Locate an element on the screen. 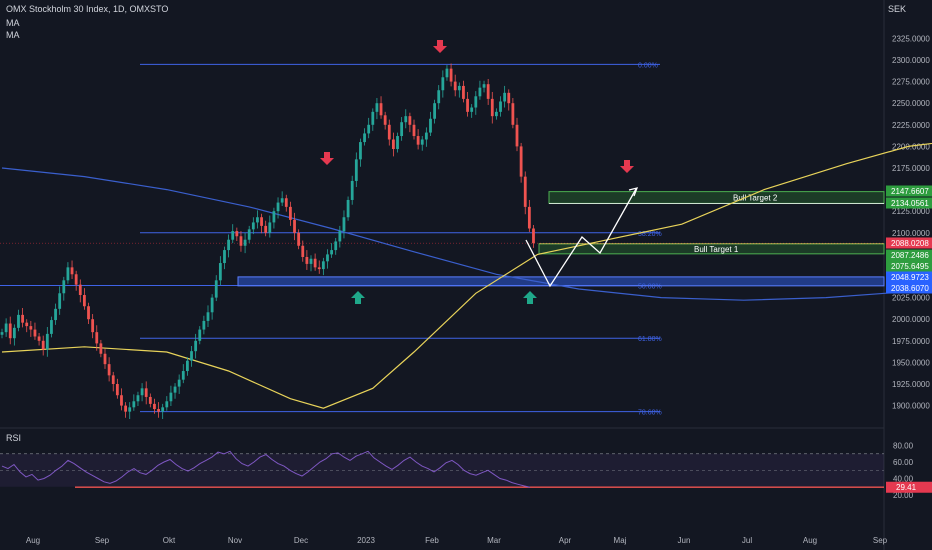 Image resolution: width=932 pixels, height=550 pixels. y-tick-label: 2000.0000 is located at coordinates (911, 319).